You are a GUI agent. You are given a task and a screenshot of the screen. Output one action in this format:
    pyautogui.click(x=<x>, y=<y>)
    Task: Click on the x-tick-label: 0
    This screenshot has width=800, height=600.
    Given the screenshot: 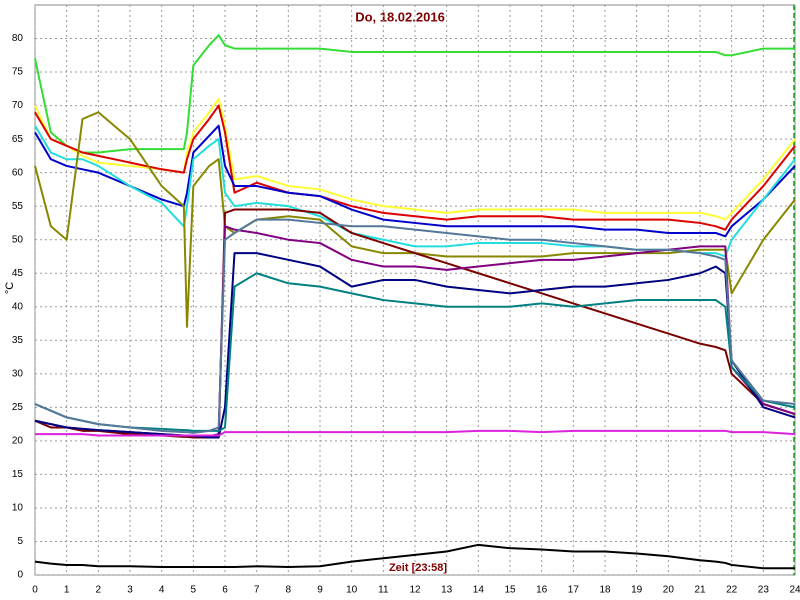 What is the action you would take?
    pyautogui.click(x=35, y=590)
    